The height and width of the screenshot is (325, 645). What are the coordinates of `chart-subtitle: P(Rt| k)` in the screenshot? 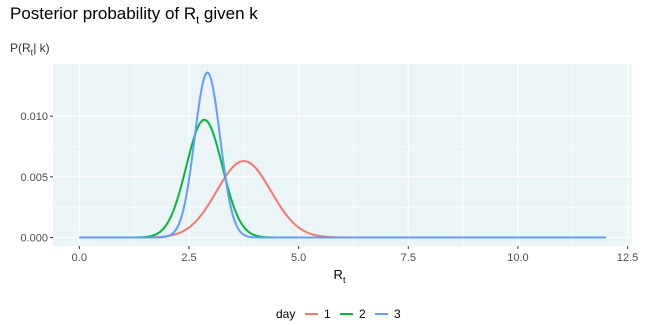 It's located at (30, 49).